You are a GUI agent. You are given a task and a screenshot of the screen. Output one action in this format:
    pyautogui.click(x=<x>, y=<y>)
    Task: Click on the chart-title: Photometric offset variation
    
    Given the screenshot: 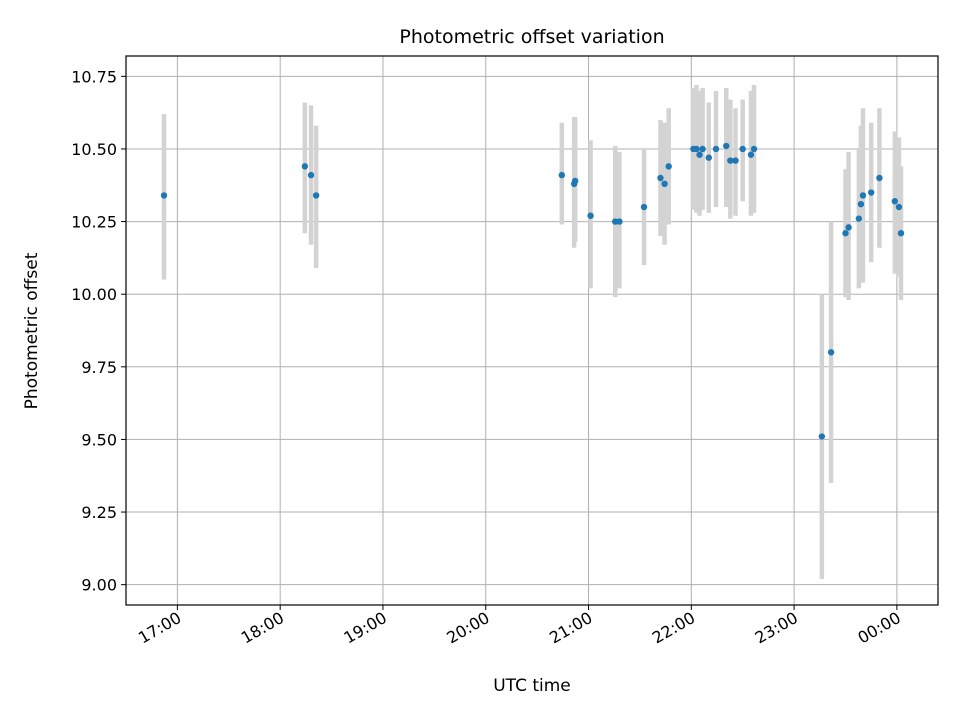 What is the action you would take?
    pyautogui.click(x=531, y=37)
    